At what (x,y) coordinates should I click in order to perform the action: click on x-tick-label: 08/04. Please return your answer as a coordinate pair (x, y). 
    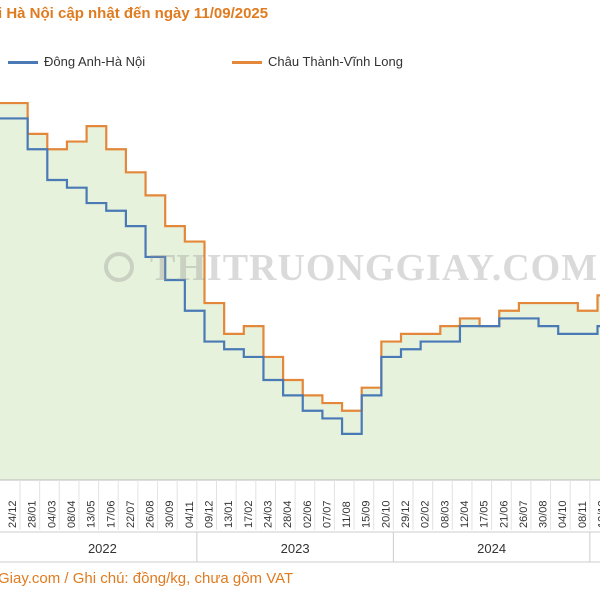
    Looking at the image, I should click on (72, 514).